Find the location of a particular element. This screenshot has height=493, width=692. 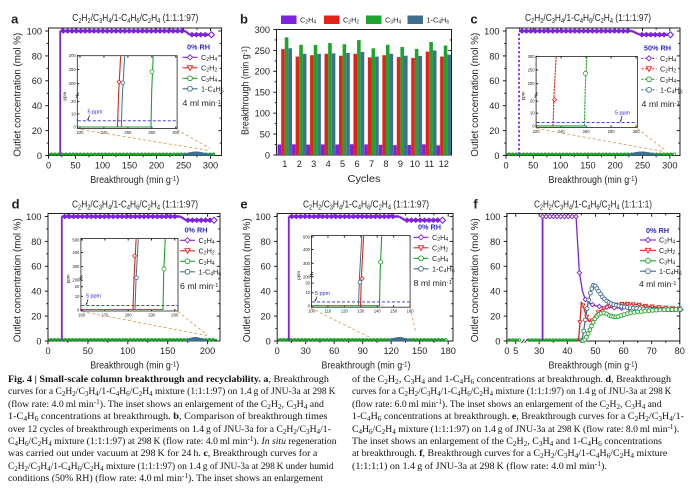

svg-text: 5 is located at coordinates (342, 164).